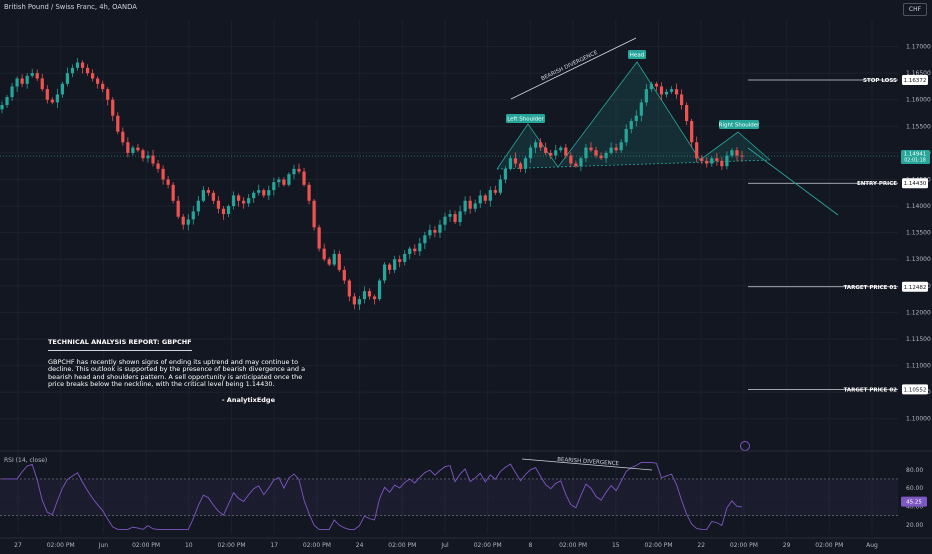 This screenshot has height=554, width=932. What do you see at coordinates (915, 390) in the screenshot?
I see `level-tag-value-3: 1.10552` at bounding box center [915, 390].